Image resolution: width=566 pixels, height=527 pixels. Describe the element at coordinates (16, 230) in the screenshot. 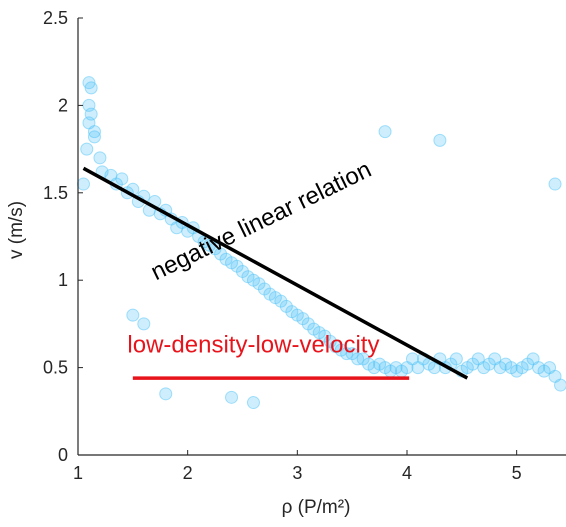

I see `y-axis-label: v (m/s)` at that location.